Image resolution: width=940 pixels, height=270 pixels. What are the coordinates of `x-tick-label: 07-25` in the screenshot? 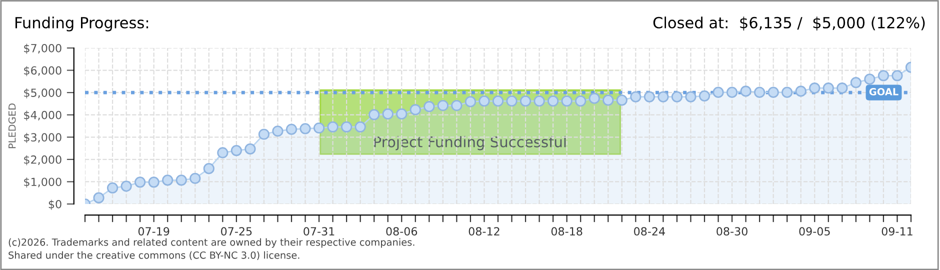 It's located at (236, 231).